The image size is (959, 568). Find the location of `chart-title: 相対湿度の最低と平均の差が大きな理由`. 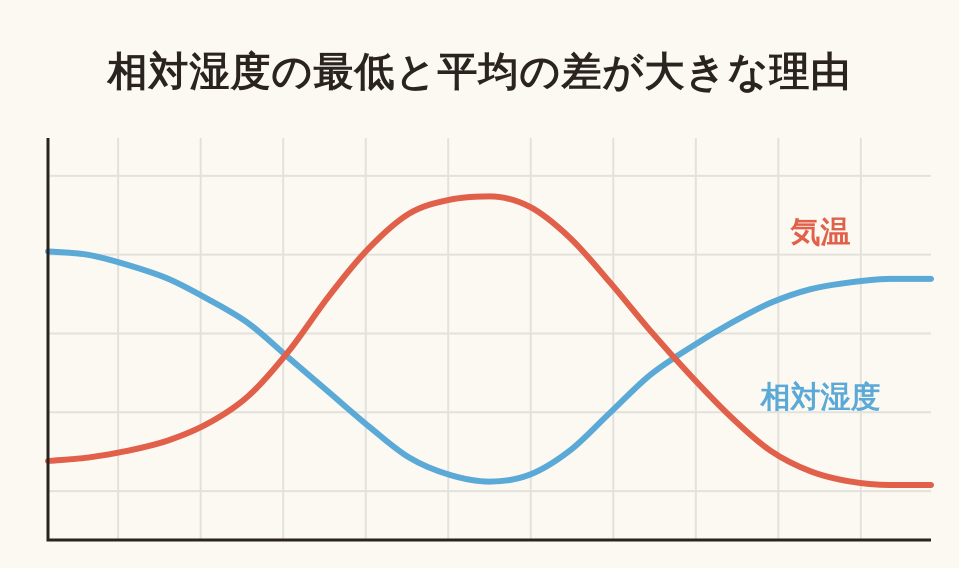

chart-title: 相対湿度の最低と平均の差が大きな理由 is located at coordinates (479, 72).